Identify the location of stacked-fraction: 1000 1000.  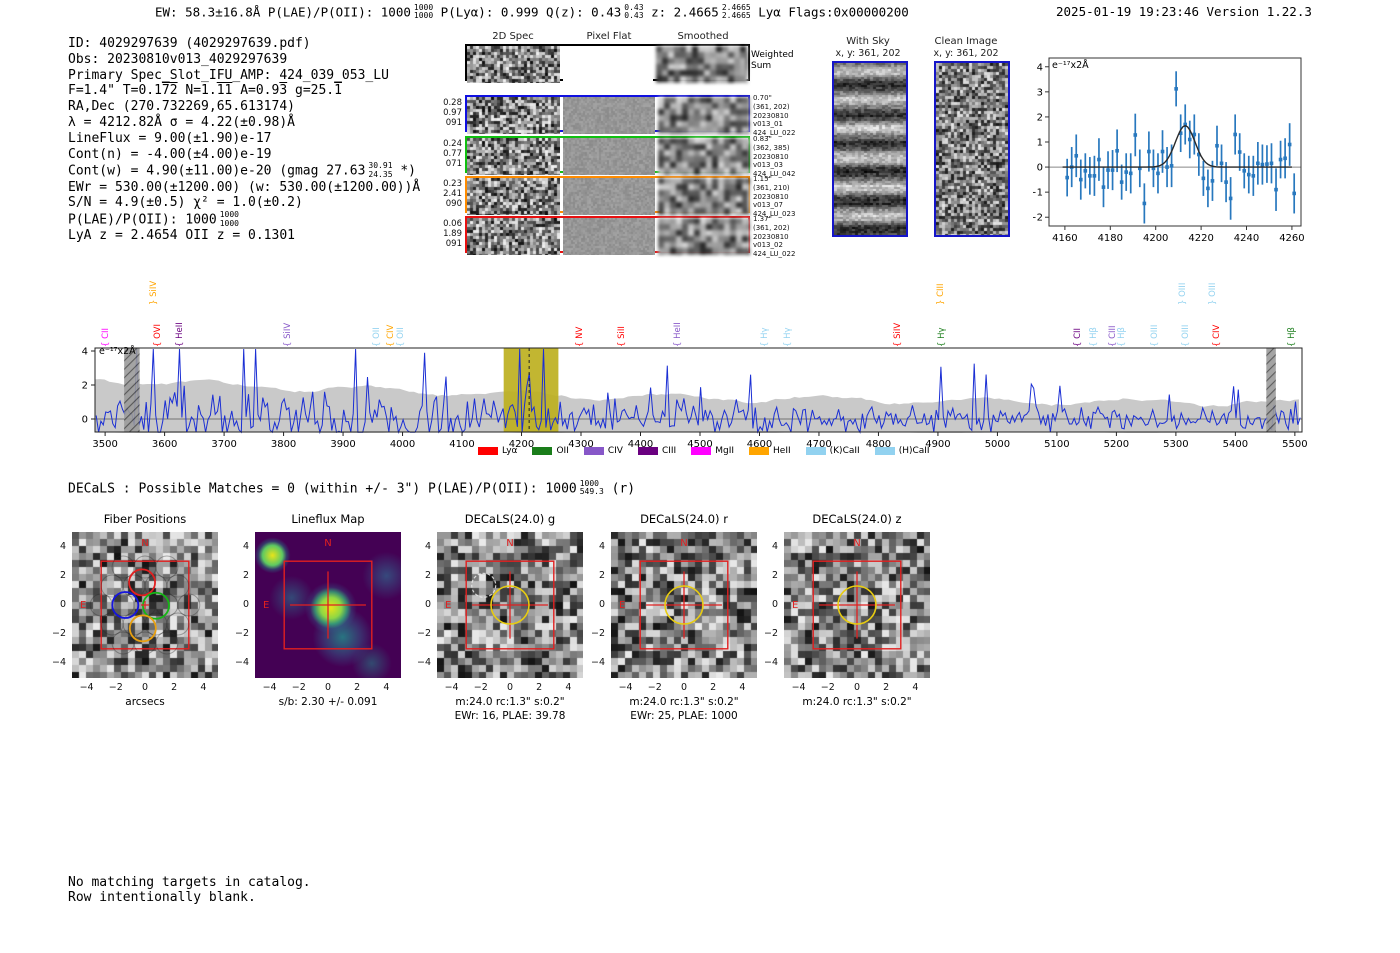
(423, 12).